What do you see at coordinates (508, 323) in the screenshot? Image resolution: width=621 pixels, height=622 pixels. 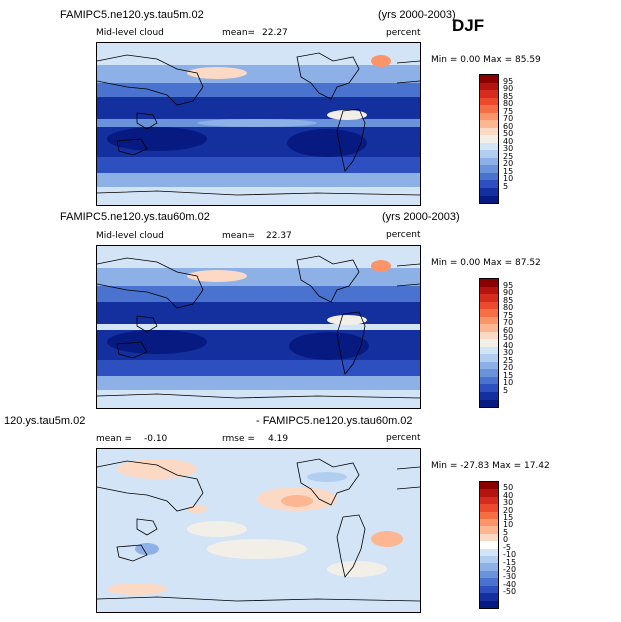 I see `colorbar-label: 70` at bounding box center [508, 323].